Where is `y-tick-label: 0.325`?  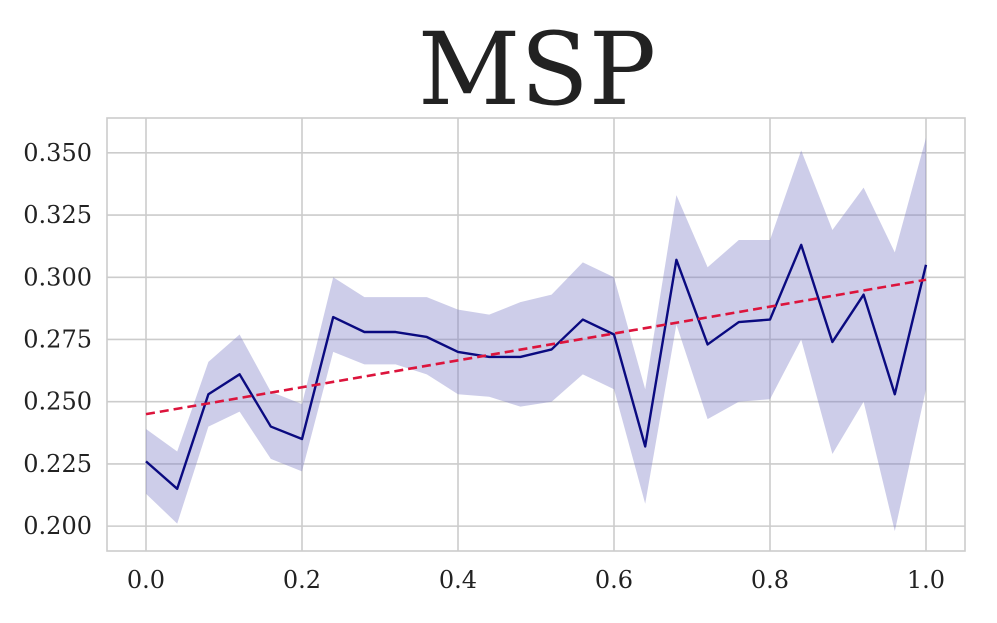 y-tick-label: 0.325 is located at coordinates (57, 215).